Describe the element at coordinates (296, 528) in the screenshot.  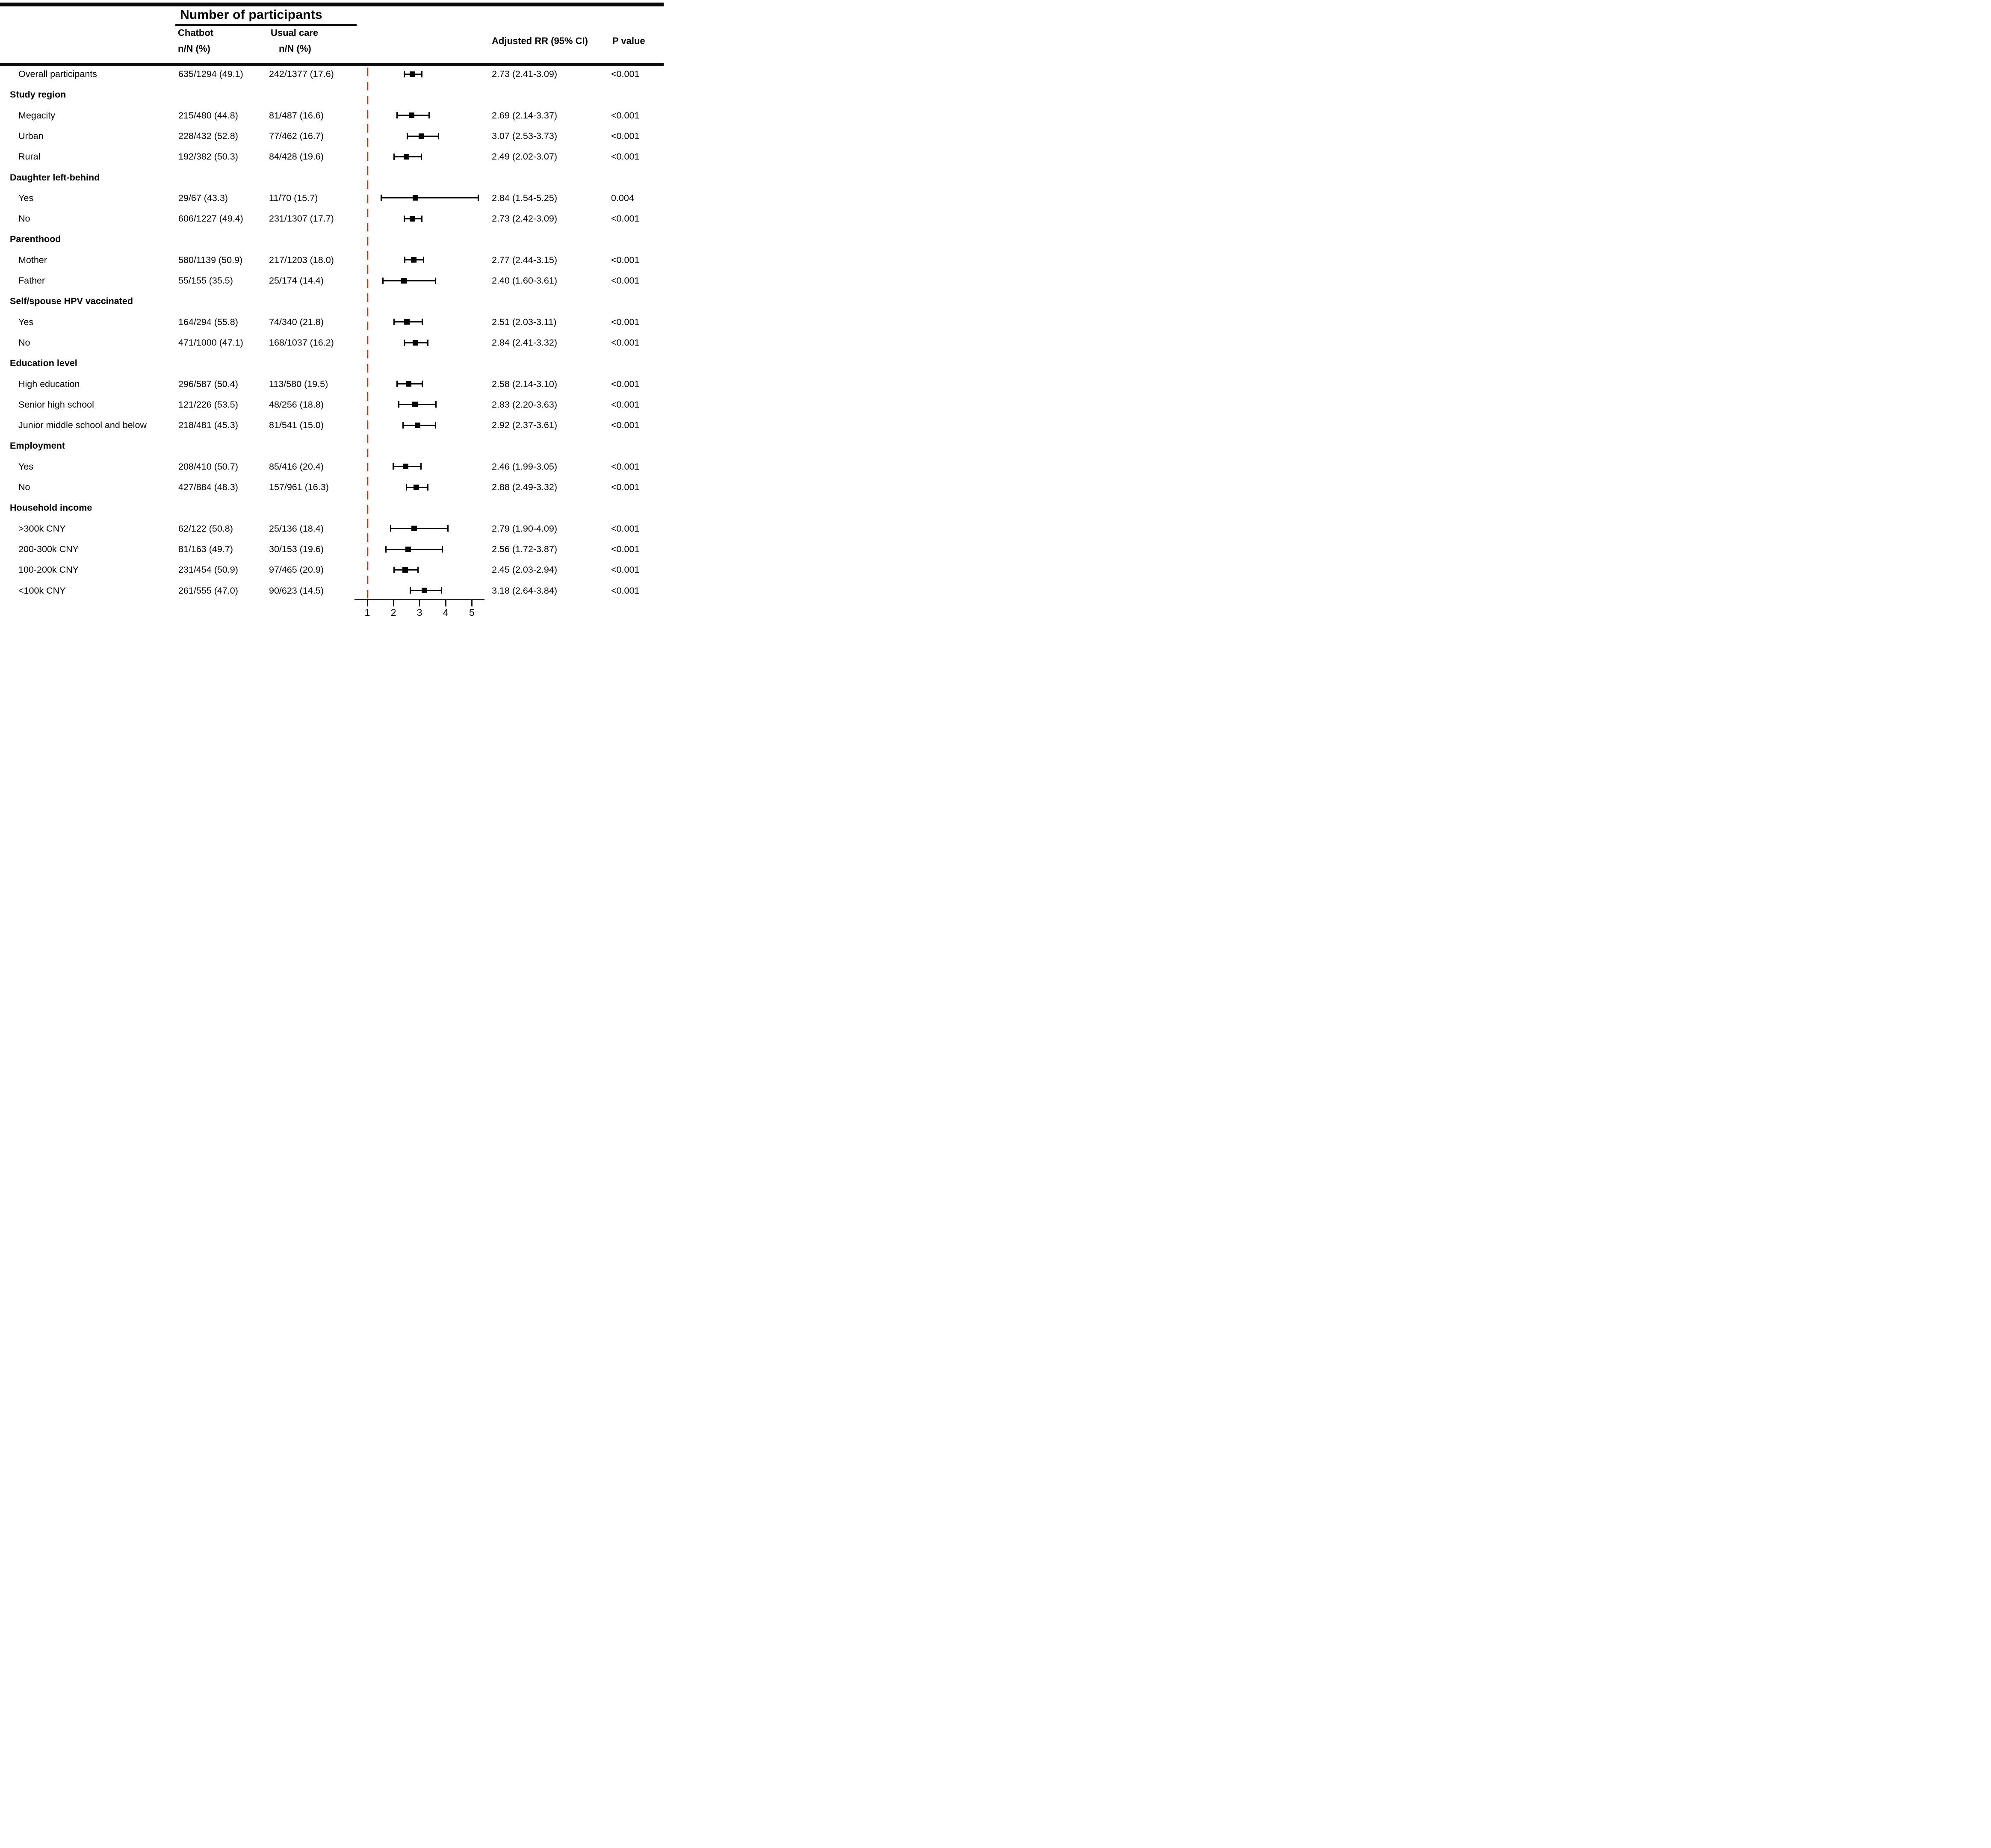
I see `usual-care-count-cell: 25/136 (18.4)` at that location.